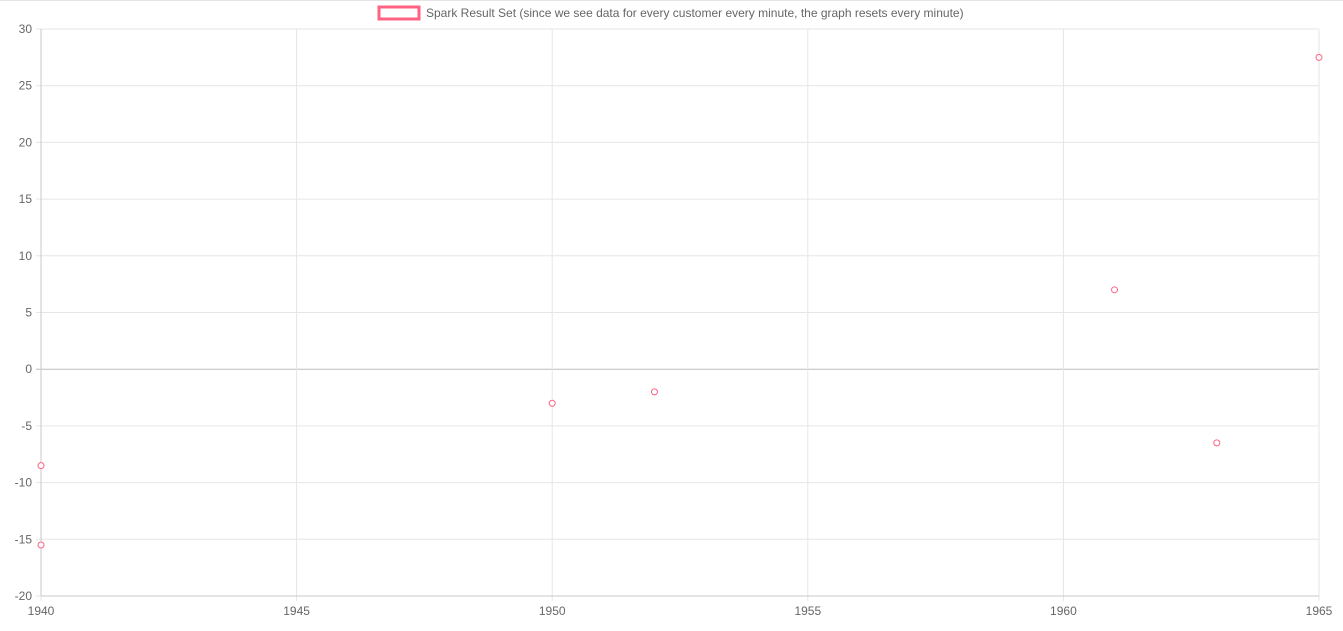  I want to click on y-tick-label: -10, so click(24, 483).